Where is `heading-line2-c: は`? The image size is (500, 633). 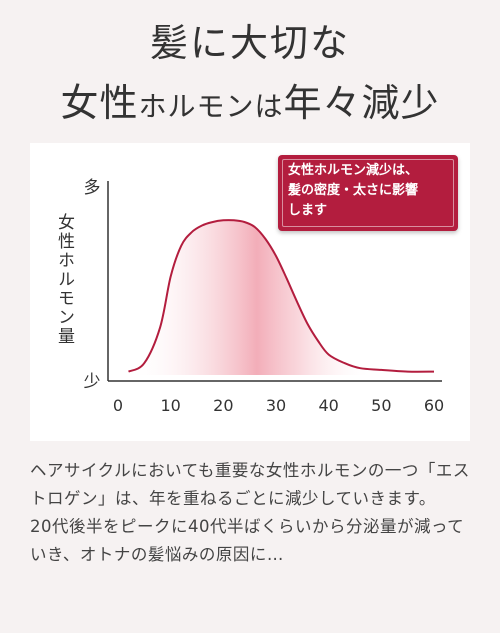
heading-line2-c: は is located at coordinates (269, 106).